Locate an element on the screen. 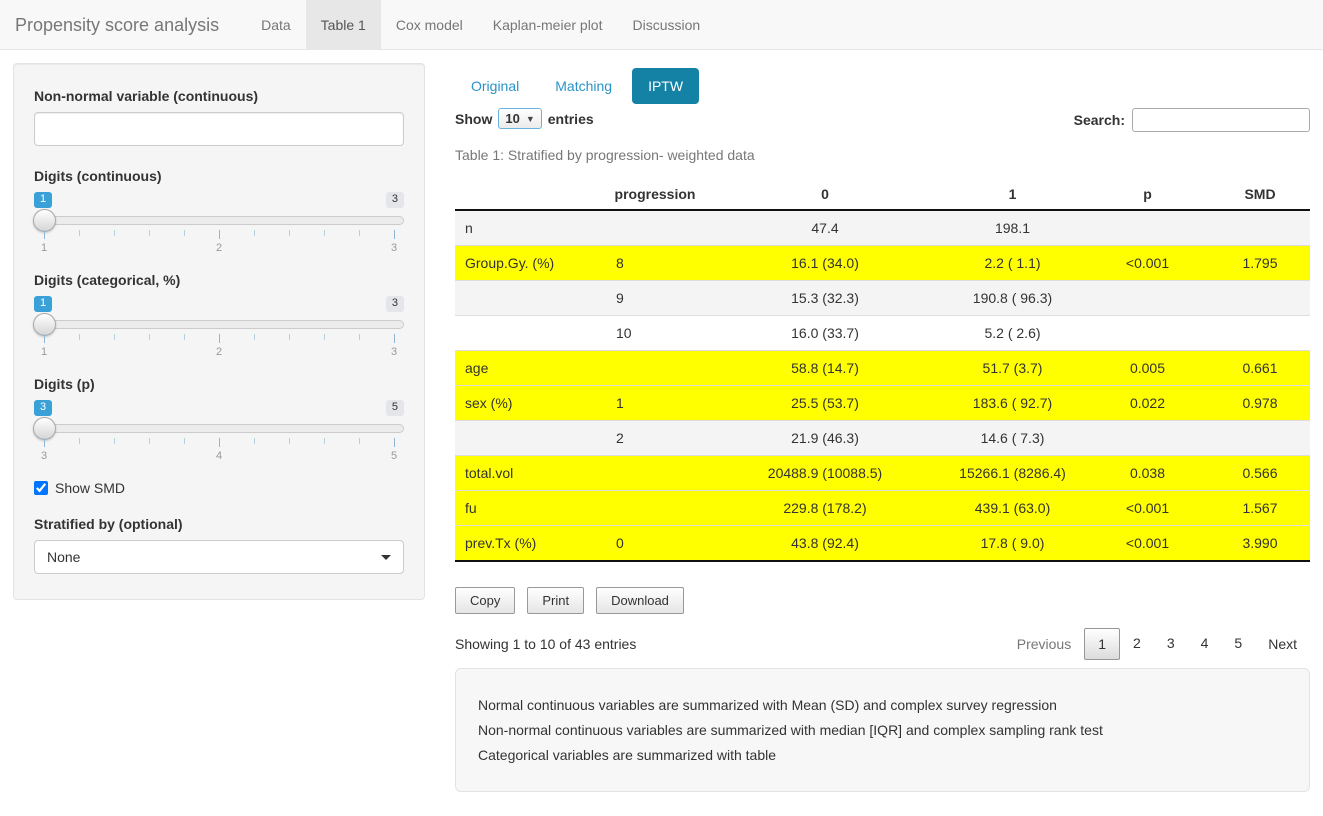  column-header: 1 is located at coordinates (1012, 194).